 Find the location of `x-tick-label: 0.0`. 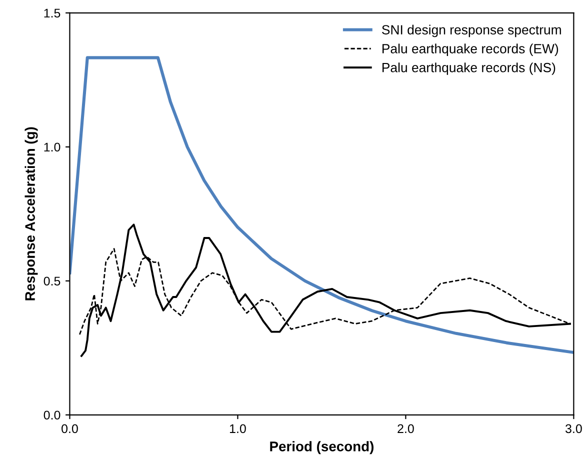

x-tick-label: 0.0 is located at coordinates (70, 429).